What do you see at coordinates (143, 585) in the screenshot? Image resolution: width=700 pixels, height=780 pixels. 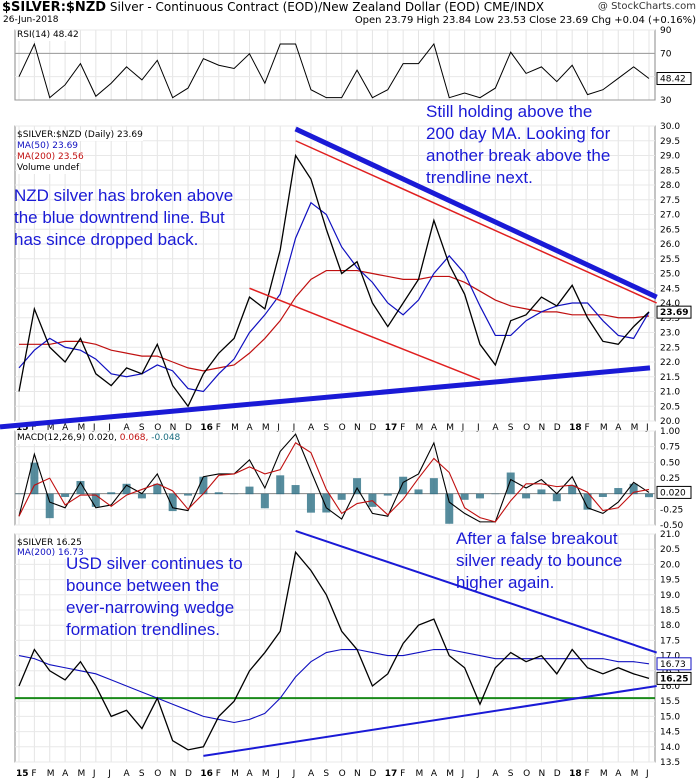 I see `annotation-line: bounce between the` at bounding box center [143, 585].